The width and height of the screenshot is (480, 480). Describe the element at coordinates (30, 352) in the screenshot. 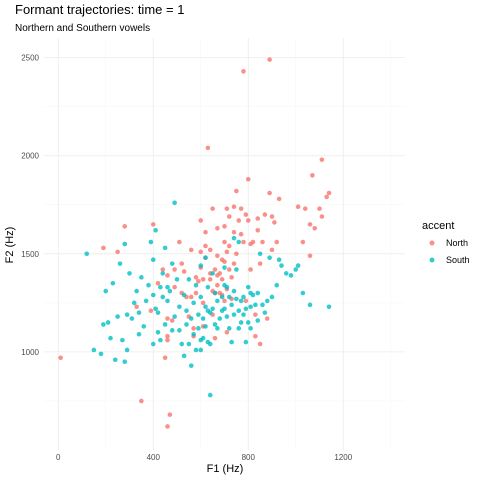

I see `y-tick-label: 1000` at that location.